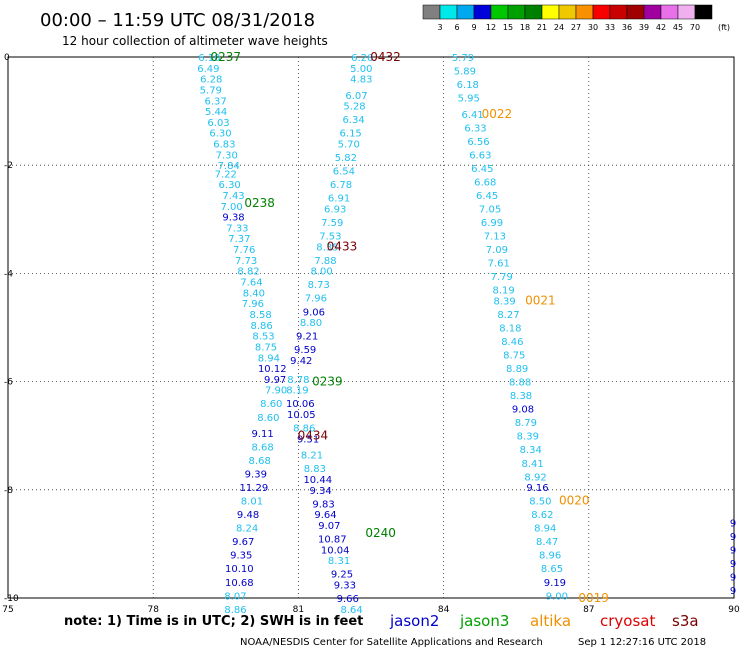 The height and width of the screenshot is (650, 740). I want to click on wave-height-point: 6.03, so click(218, 123).